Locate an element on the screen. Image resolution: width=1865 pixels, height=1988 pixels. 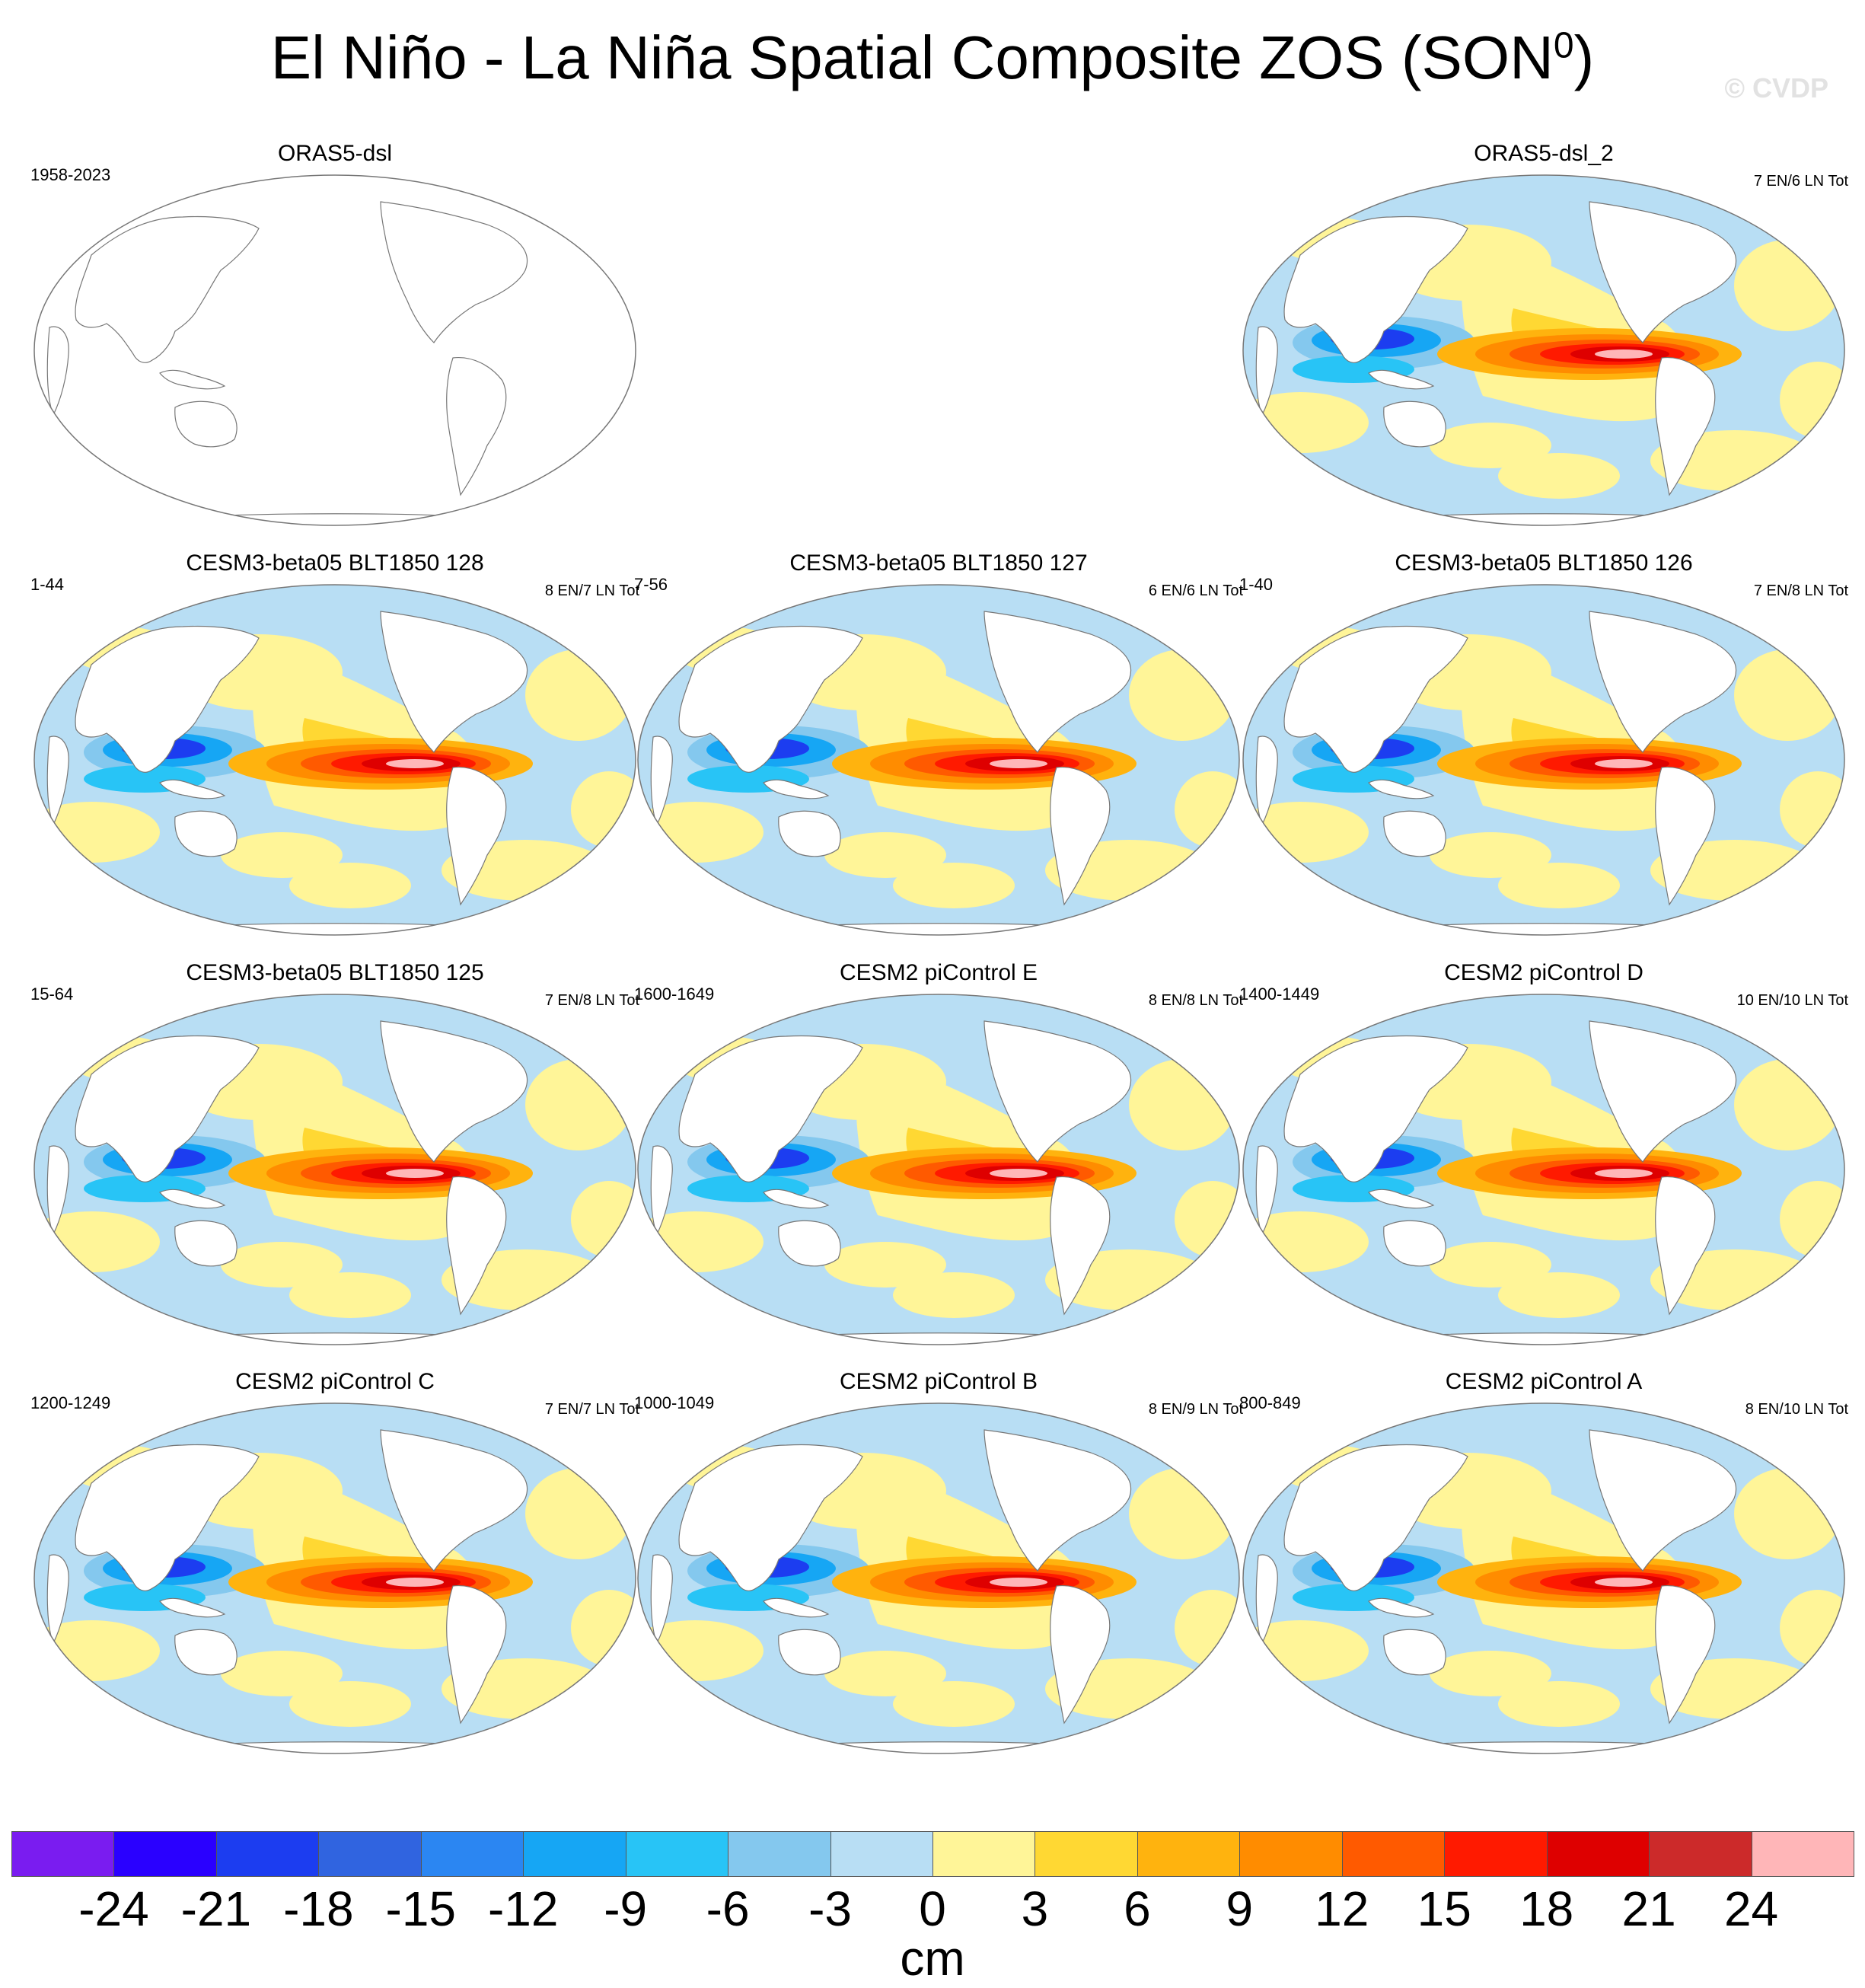
map-panel-cesm2-a: CESM2 piControl A 800-849 8 EN/10 LN Tot is located at coordinates (1543, 1563).